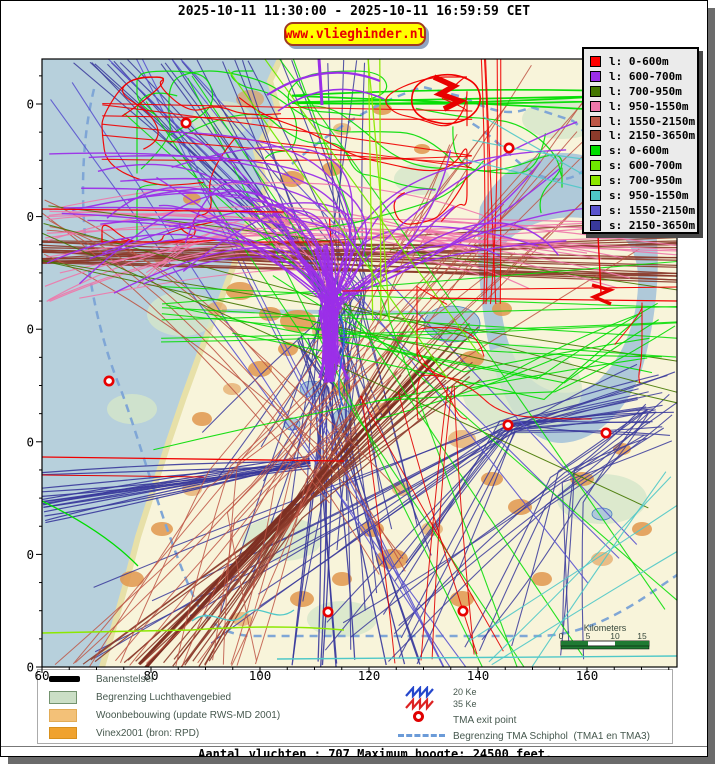 This screenshot has height=764, width=715. Describe the element at coordinates (649, 195) in the screenshot. I see `altitude-legend-label: s: 950-1550m` at that location.